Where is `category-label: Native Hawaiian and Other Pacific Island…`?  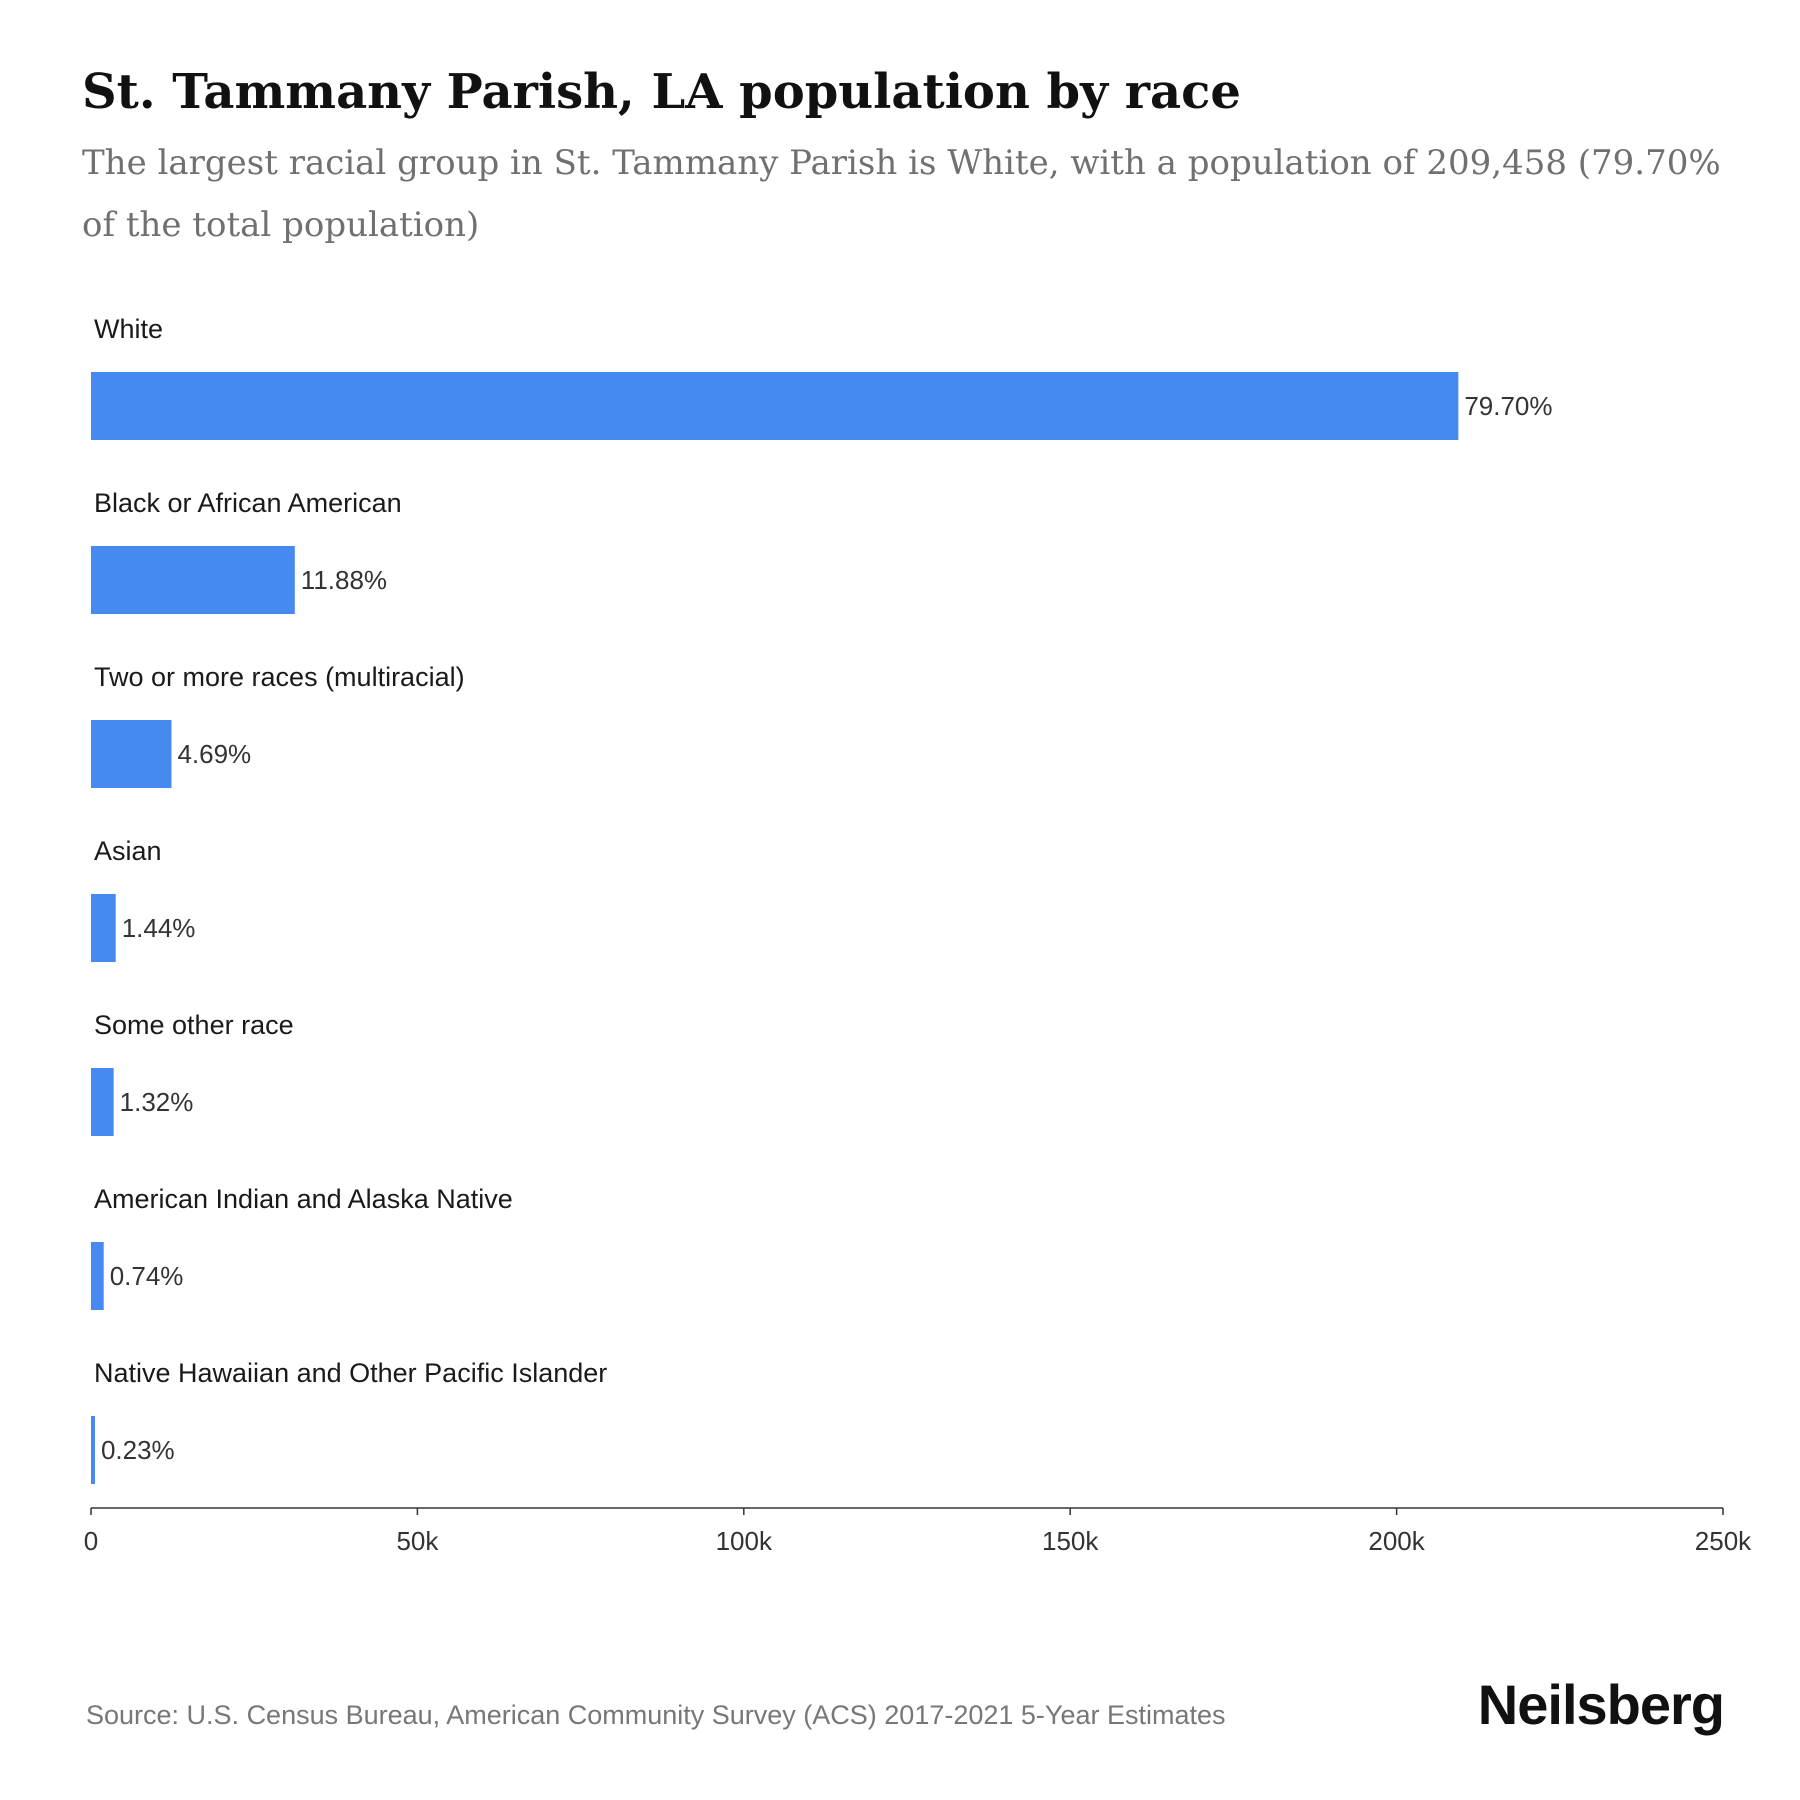
category-label: Native Hawaiian and Other Pacific Island… is located at coordinates (350, 1373).